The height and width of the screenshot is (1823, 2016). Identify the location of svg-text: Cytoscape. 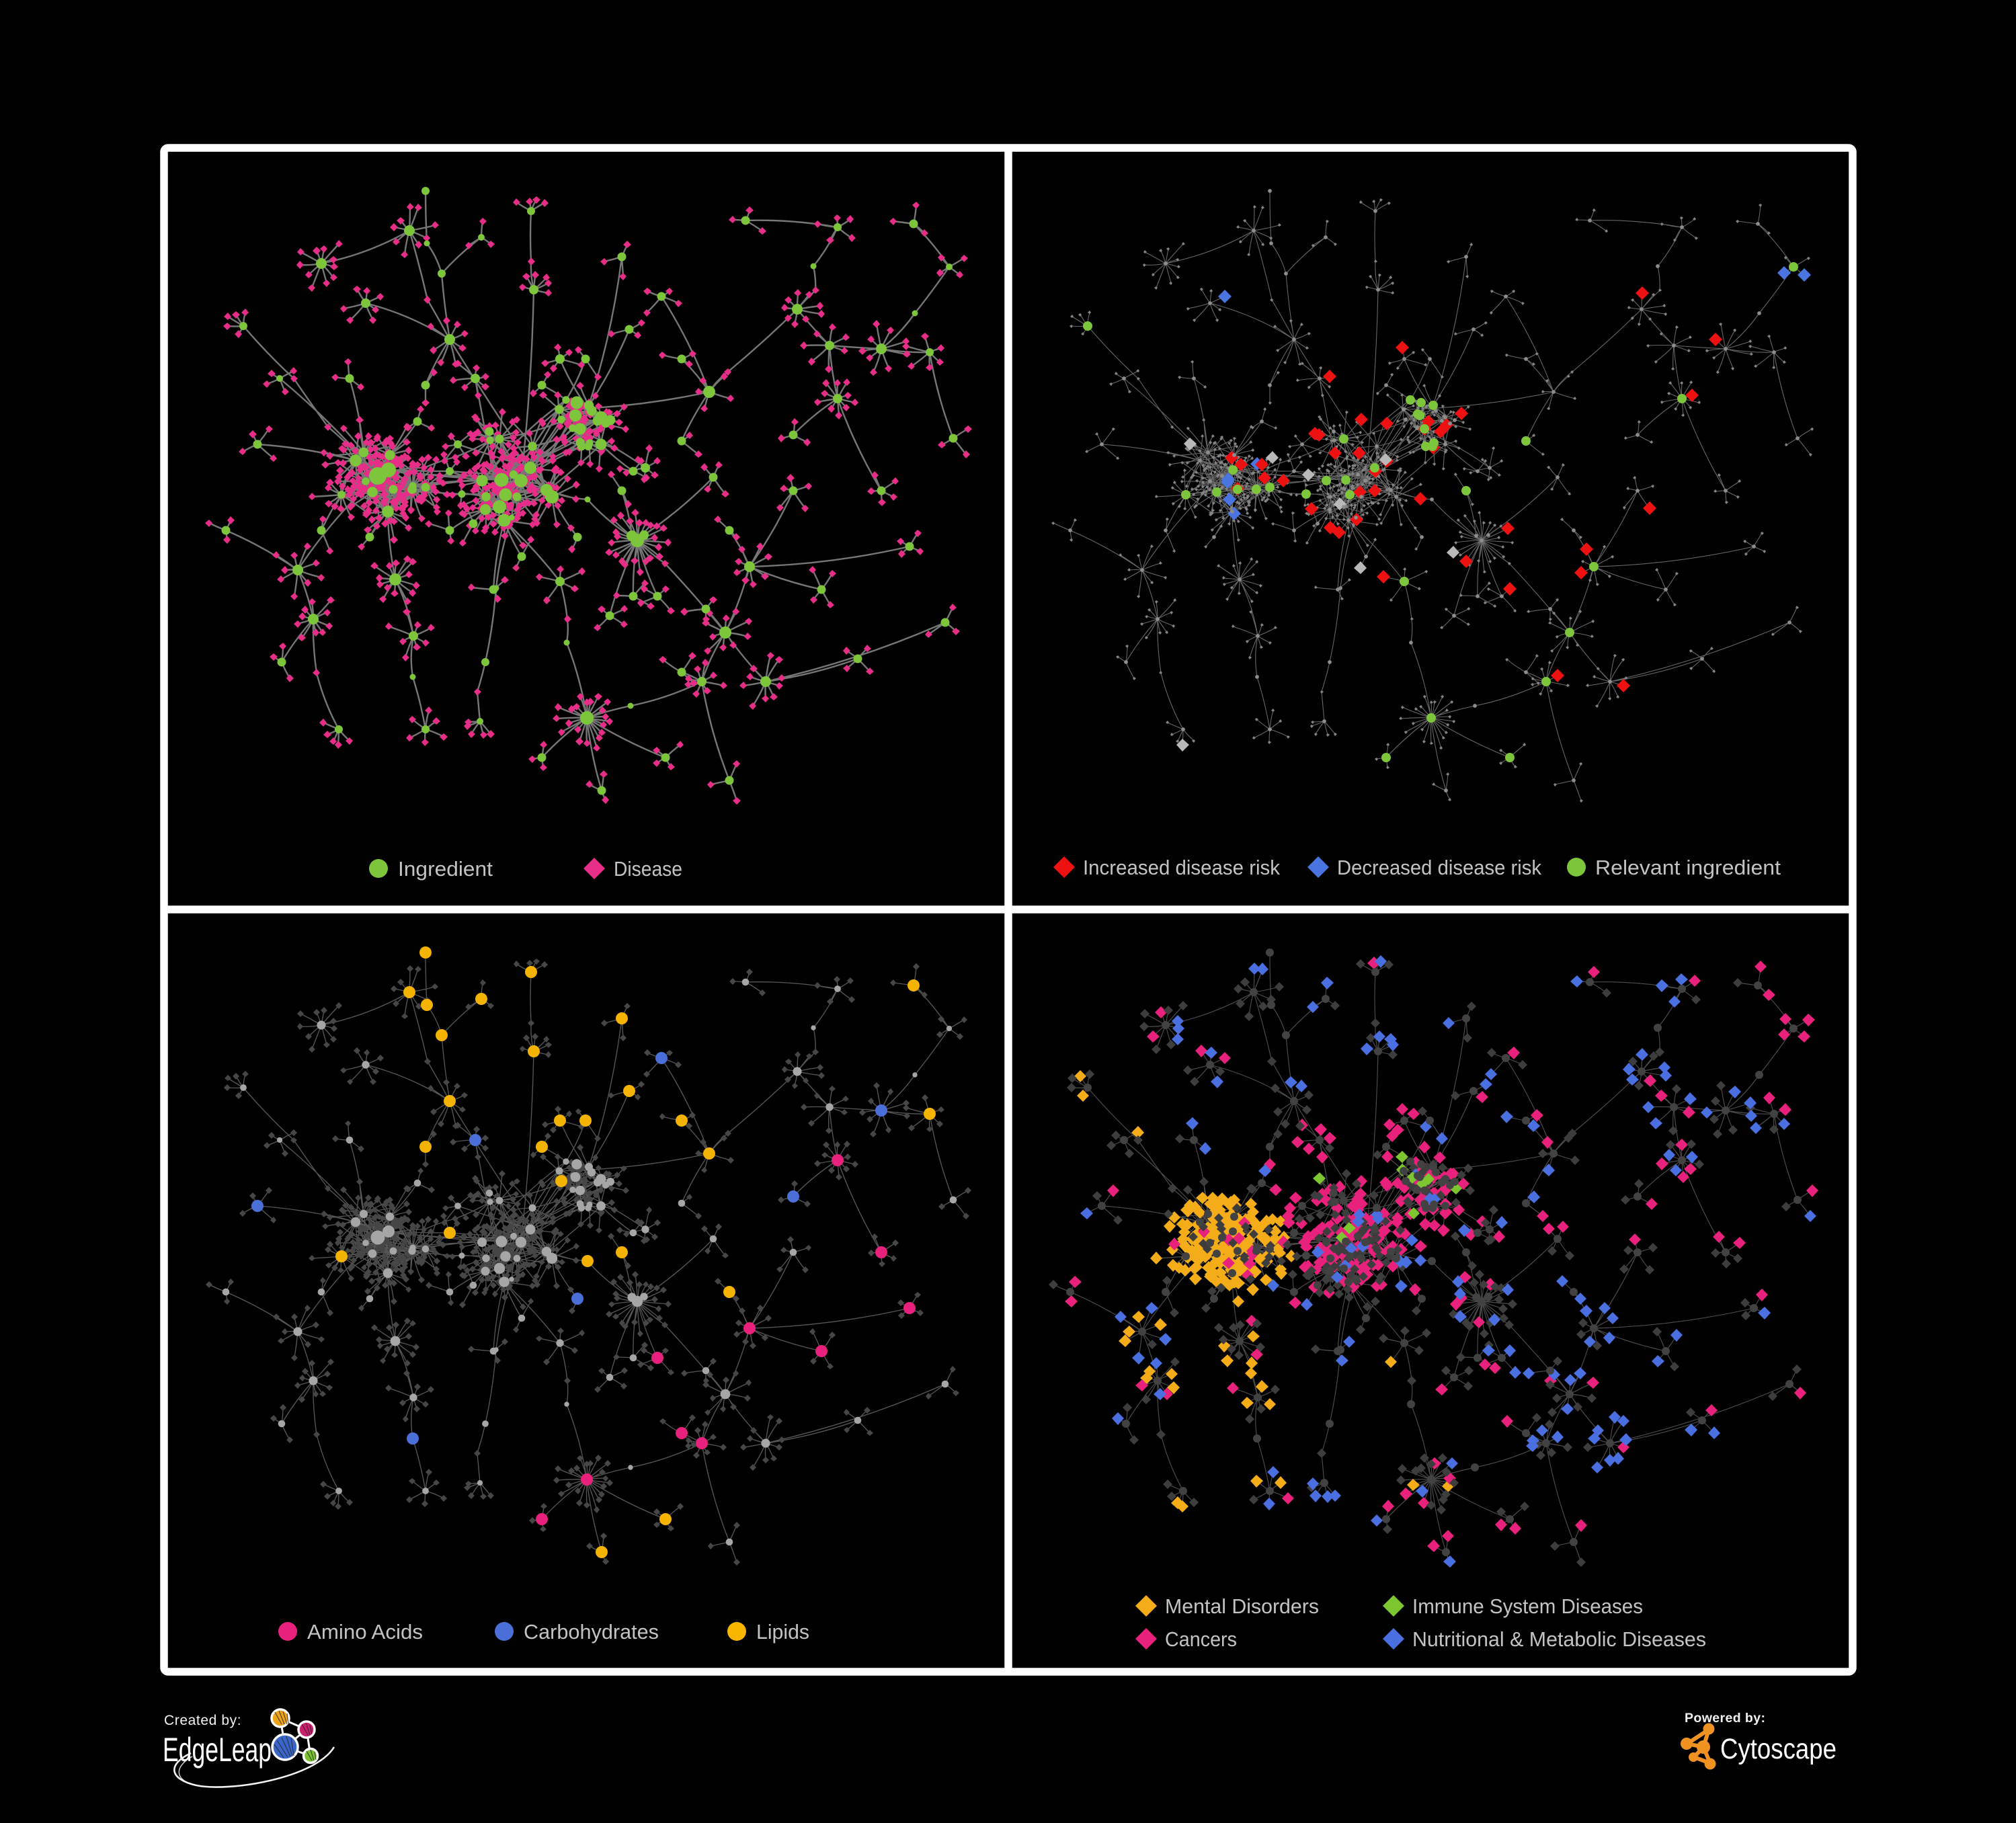
(1778, 1749).